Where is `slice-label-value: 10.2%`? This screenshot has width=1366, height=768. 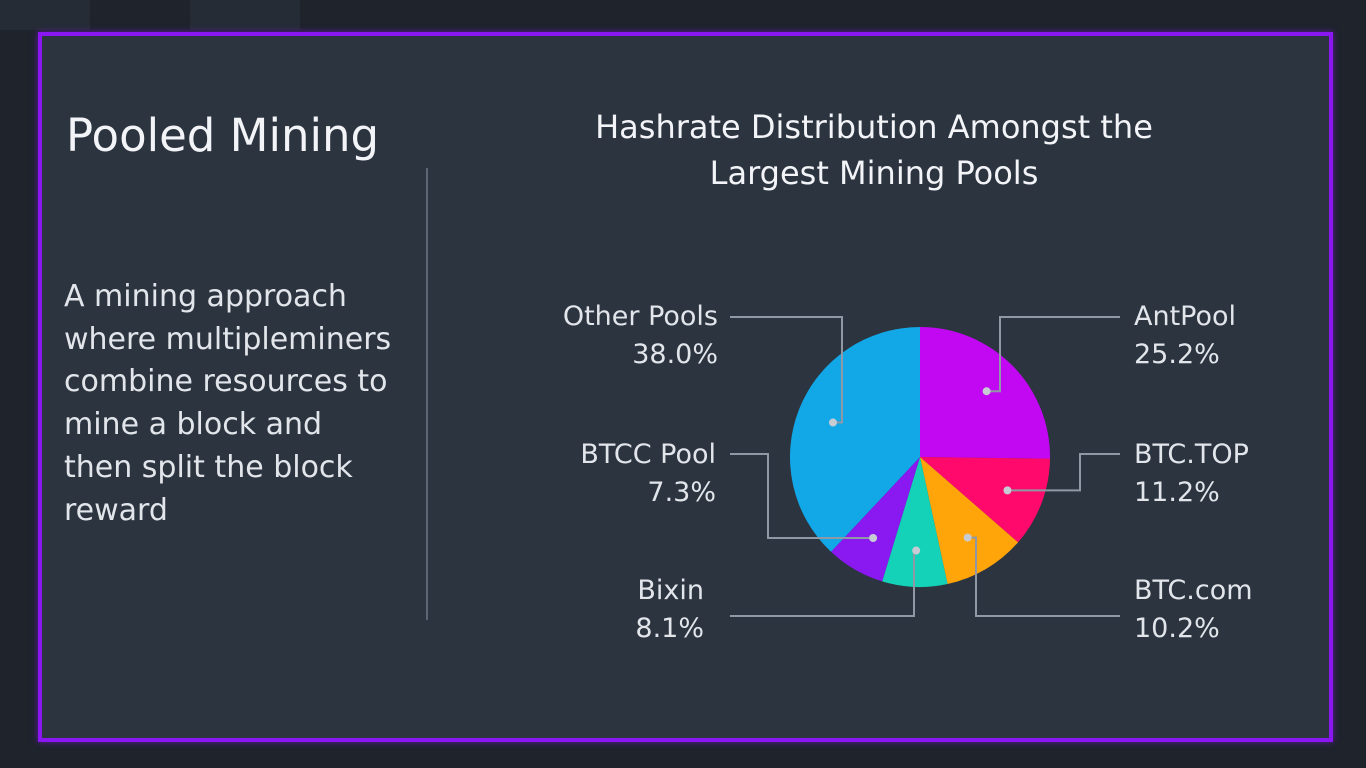 slice-label-value: 10.2% is located at coordinates (1177, 628).